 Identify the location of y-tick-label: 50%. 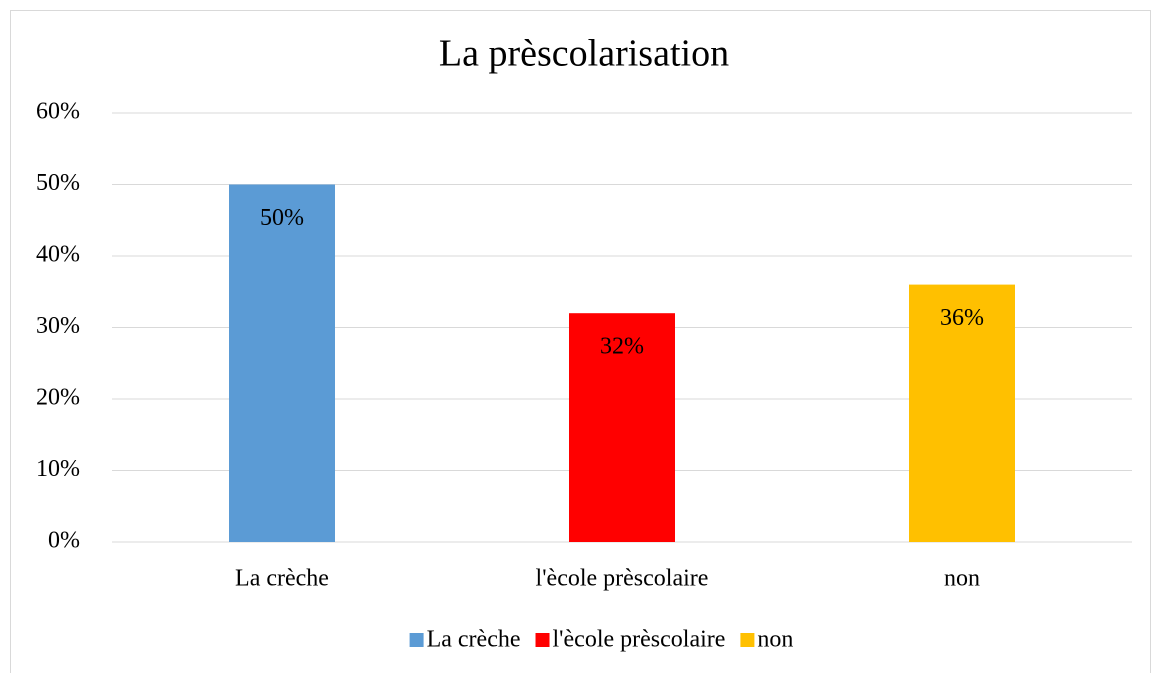
(58, 183).